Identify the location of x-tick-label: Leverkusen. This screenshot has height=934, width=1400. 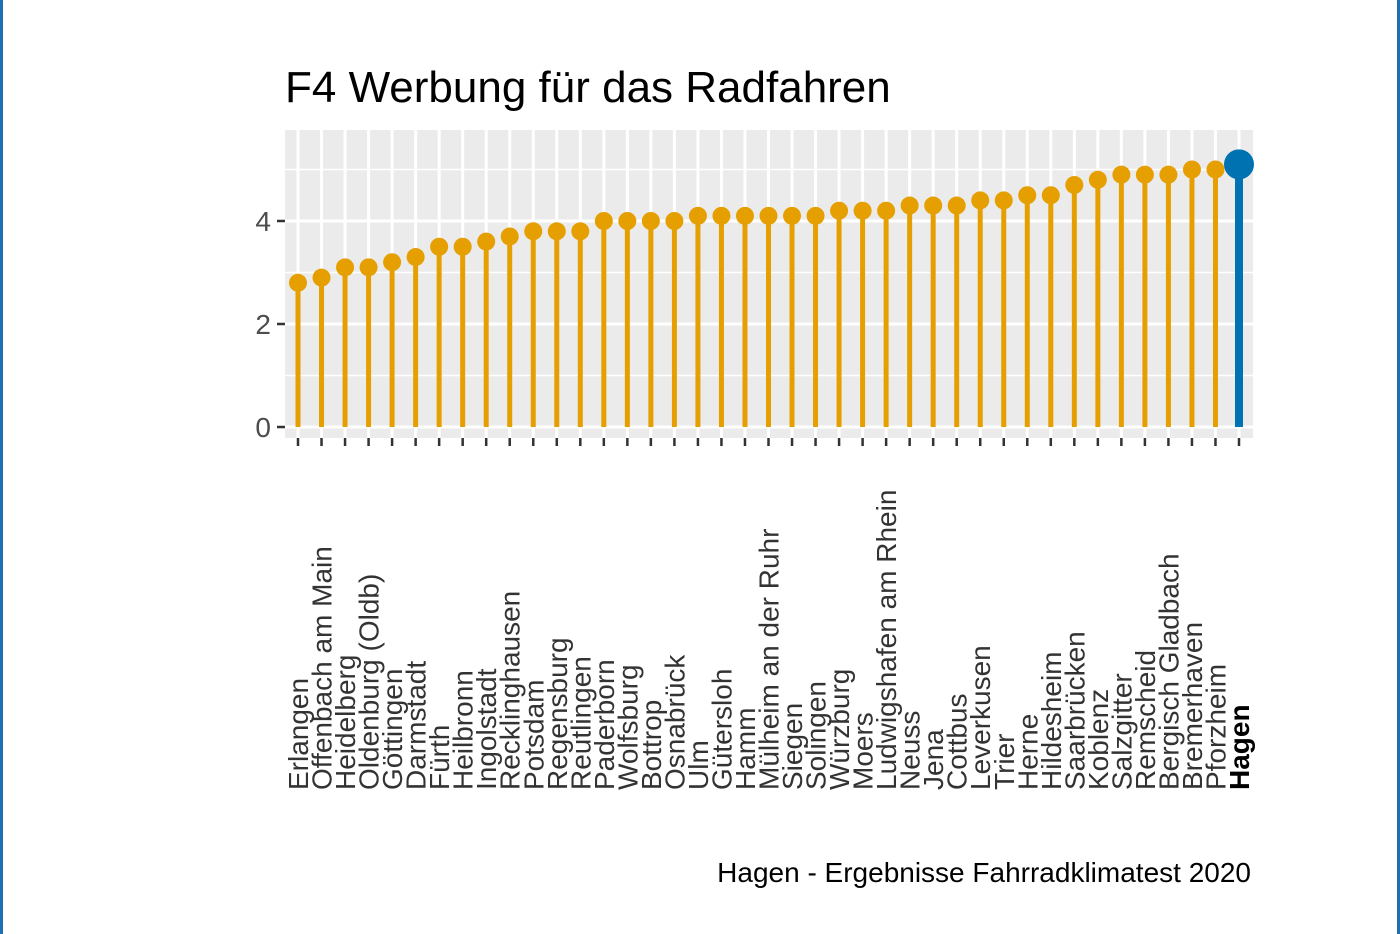
(980, 717).